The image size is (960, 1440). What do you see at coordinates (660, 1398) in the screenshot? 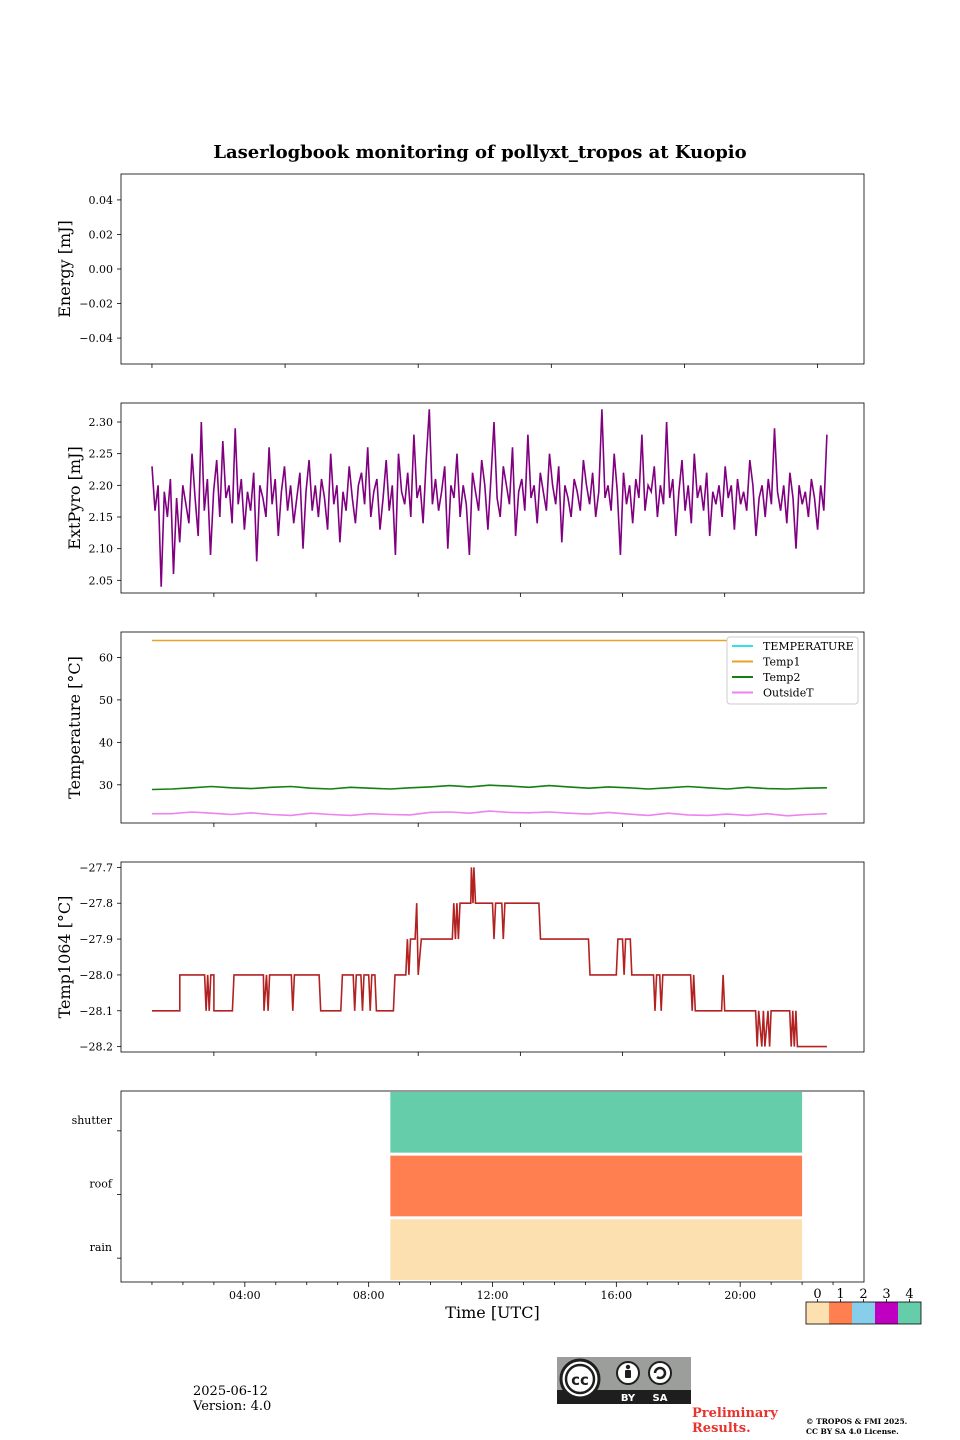
I see `badge-sa-label: SA` at bounding box center [660, 1398].